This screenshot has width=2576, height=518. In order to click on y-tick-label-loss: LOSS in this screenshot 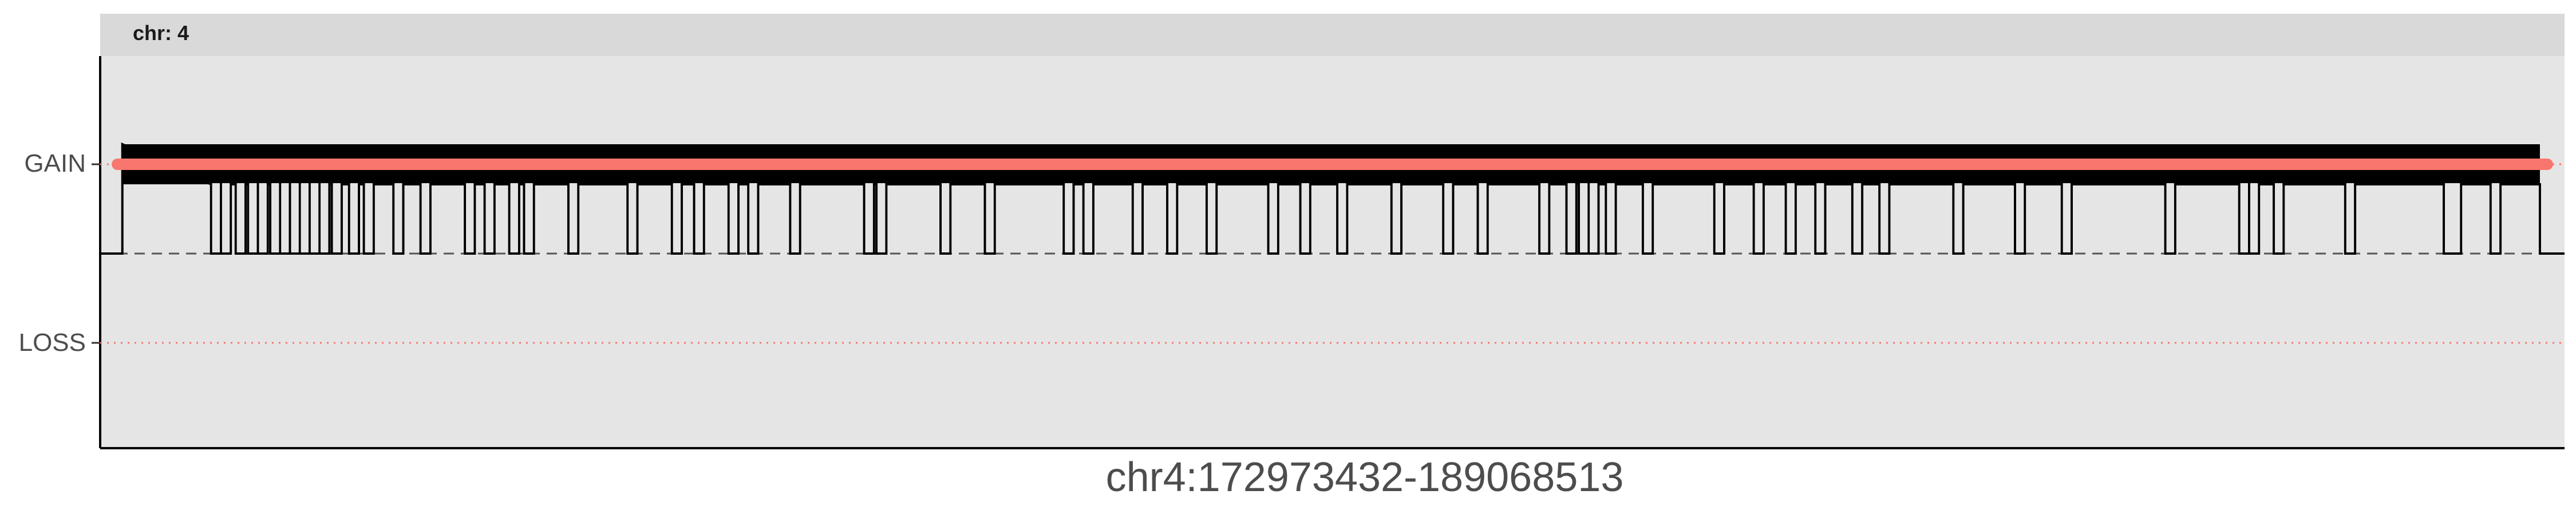, I will do `click(52, 343)`.